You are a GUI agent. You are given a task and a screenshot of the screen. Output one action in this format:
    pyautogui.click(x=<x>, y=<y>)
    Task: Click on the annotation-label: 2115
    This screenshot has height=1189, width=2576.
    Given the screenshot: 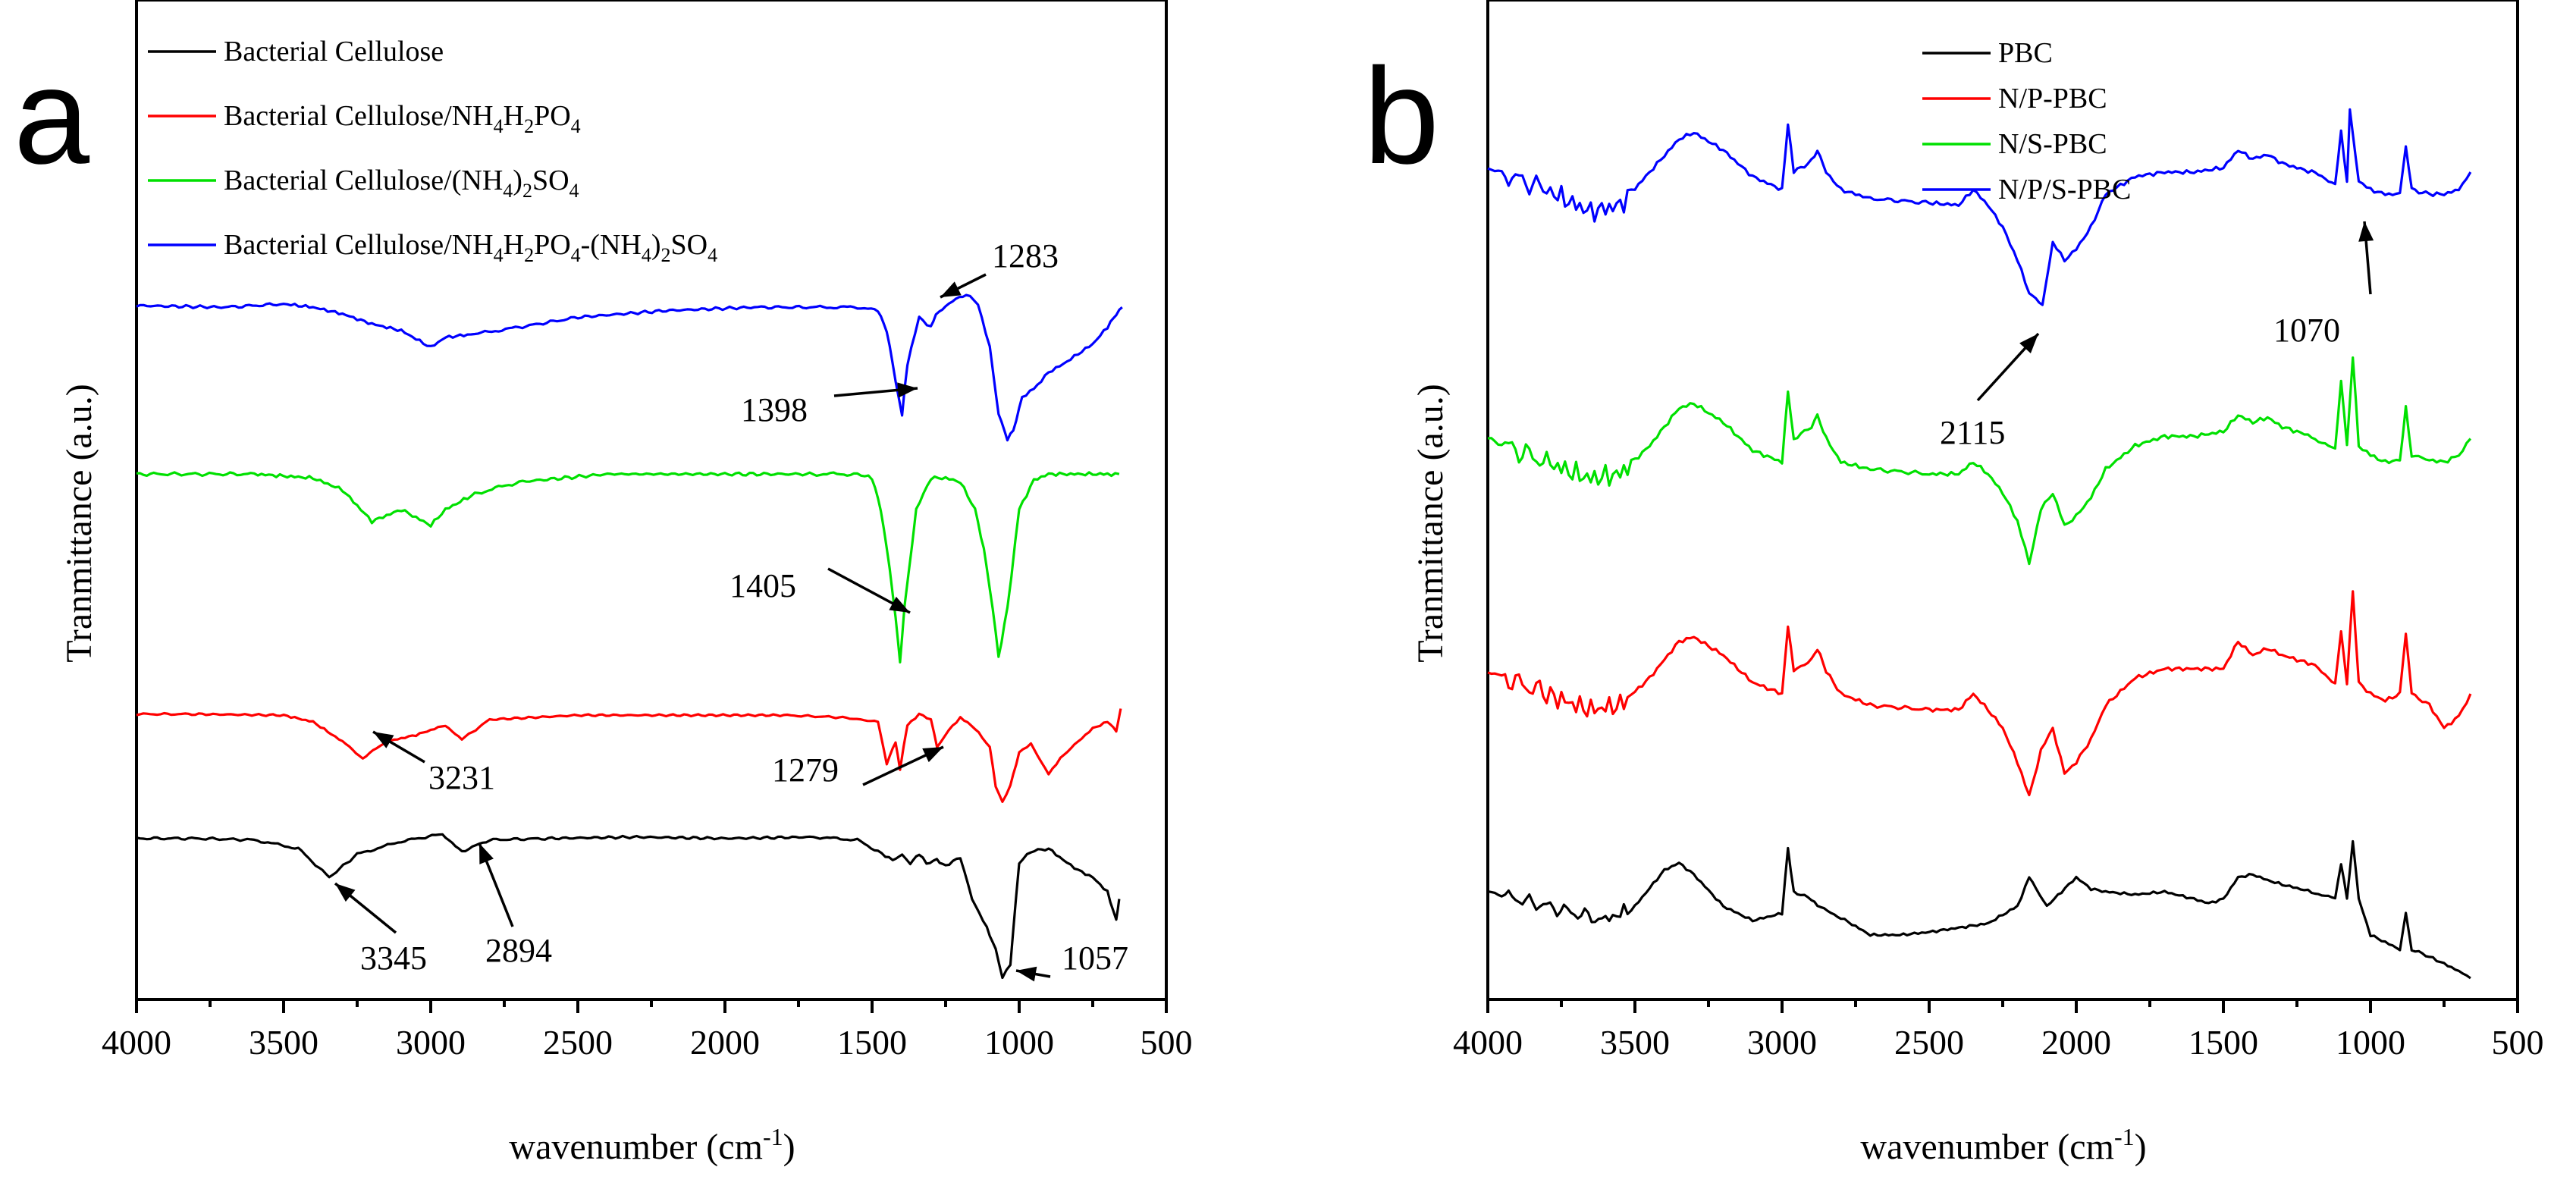 What is the action you would take?
    pyautogui.click(x=1972, y=432)
    